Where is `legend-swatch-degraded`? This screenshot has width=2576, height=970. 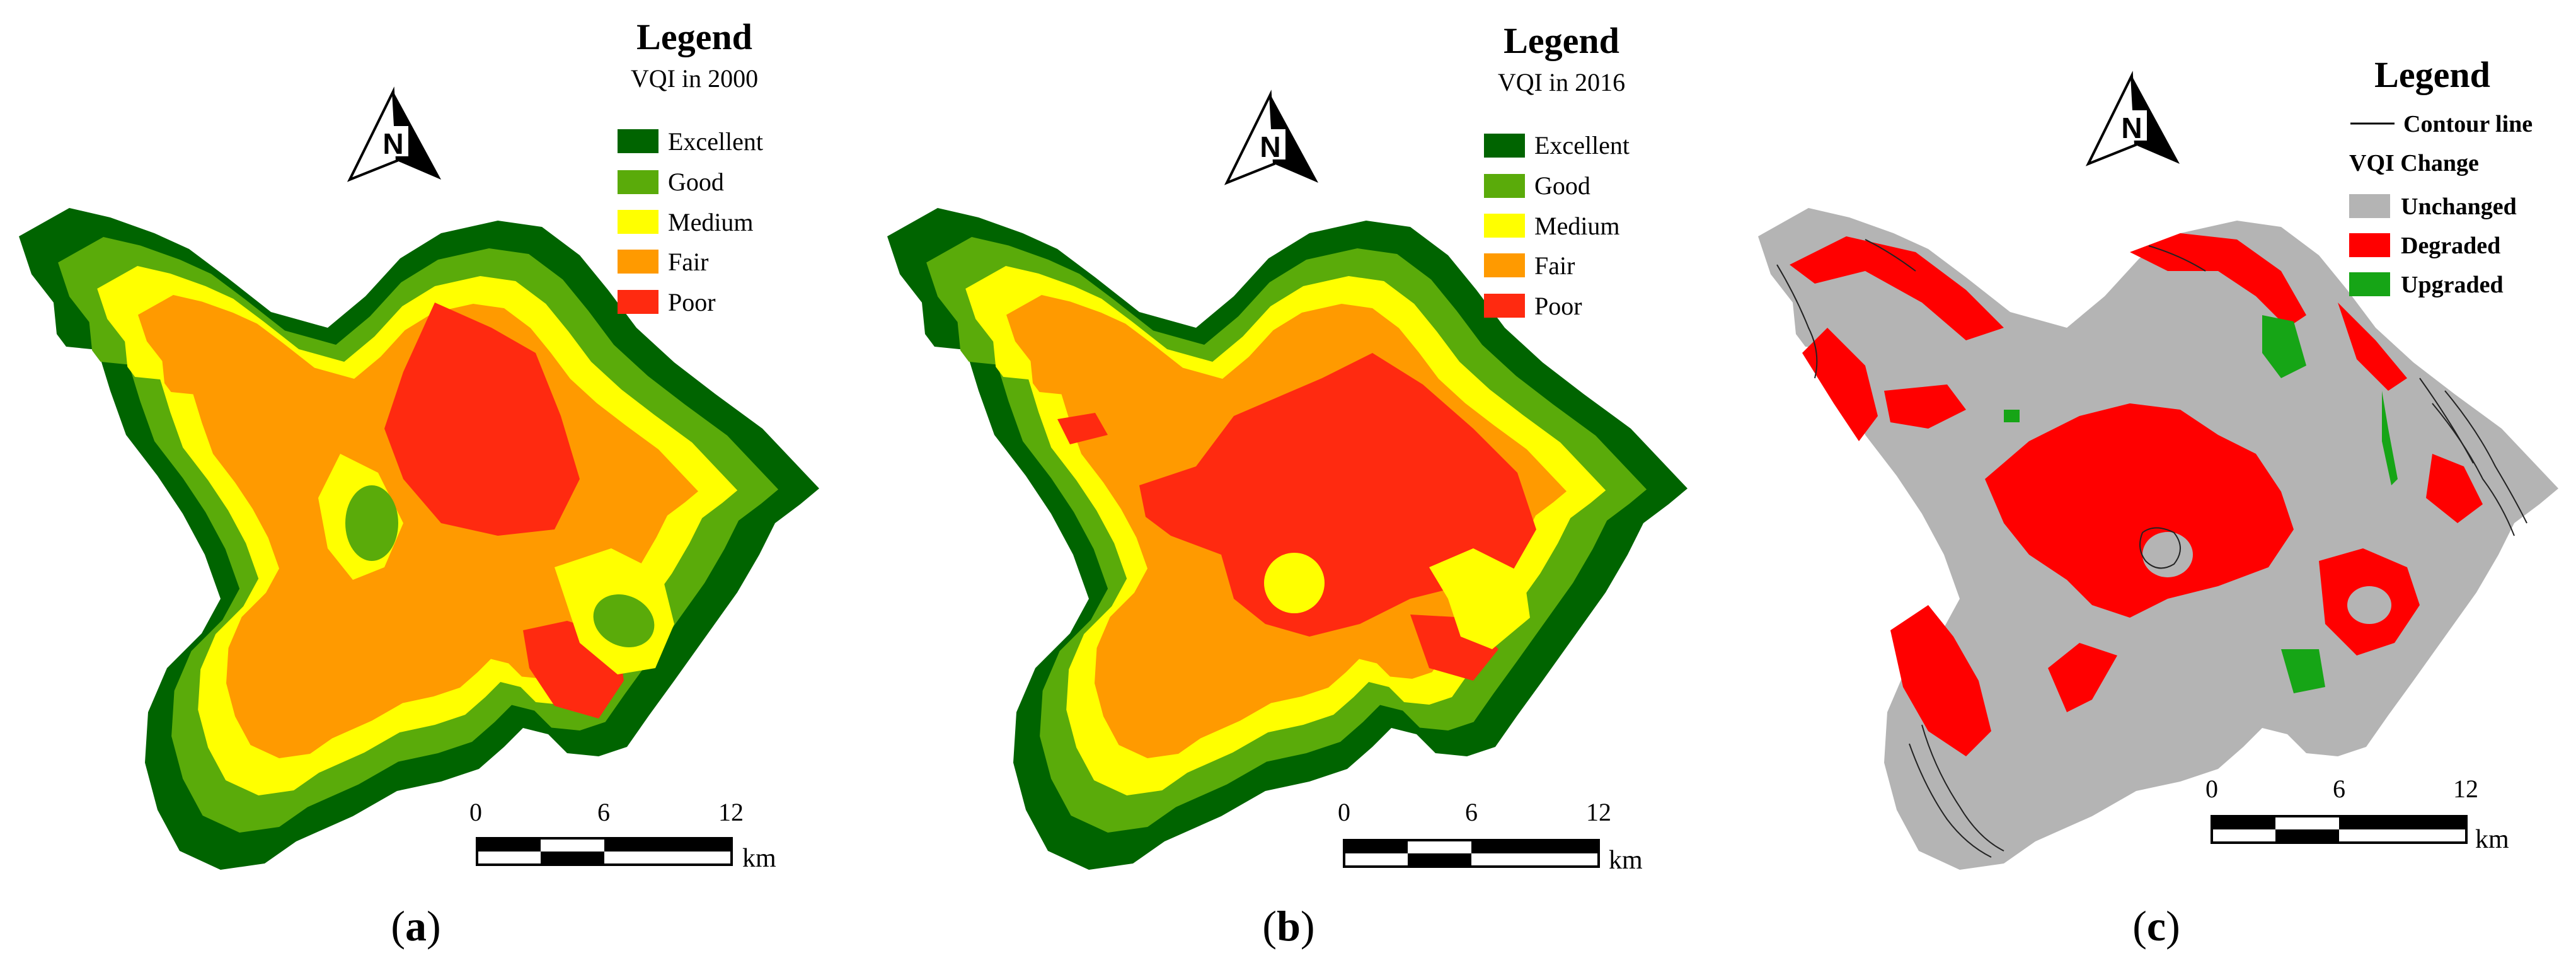
legend-swatch-degraded is located at coordinates (2369, 245).